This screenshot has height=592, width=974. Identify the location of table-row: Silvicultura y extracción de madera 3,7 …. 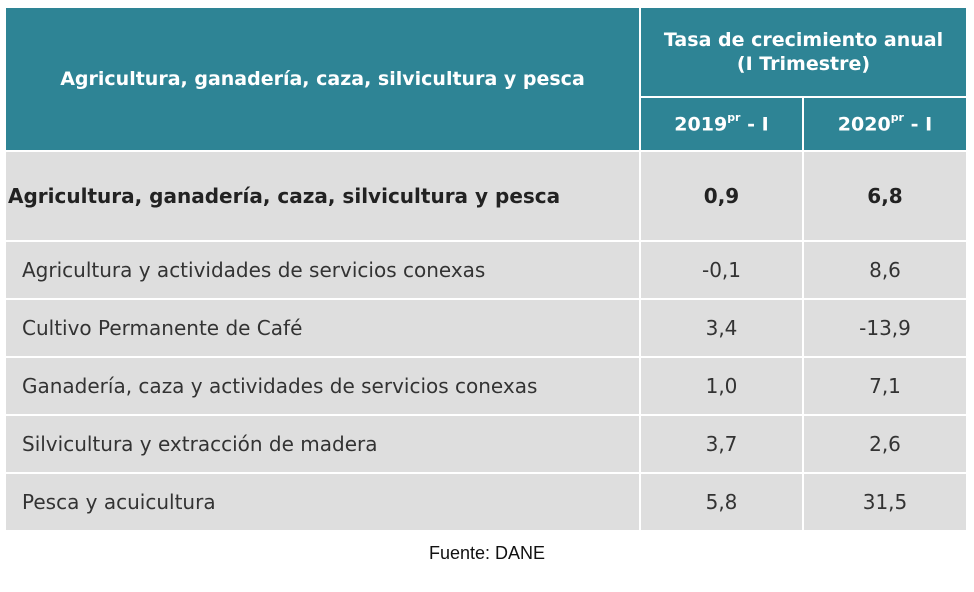
(486, 443).